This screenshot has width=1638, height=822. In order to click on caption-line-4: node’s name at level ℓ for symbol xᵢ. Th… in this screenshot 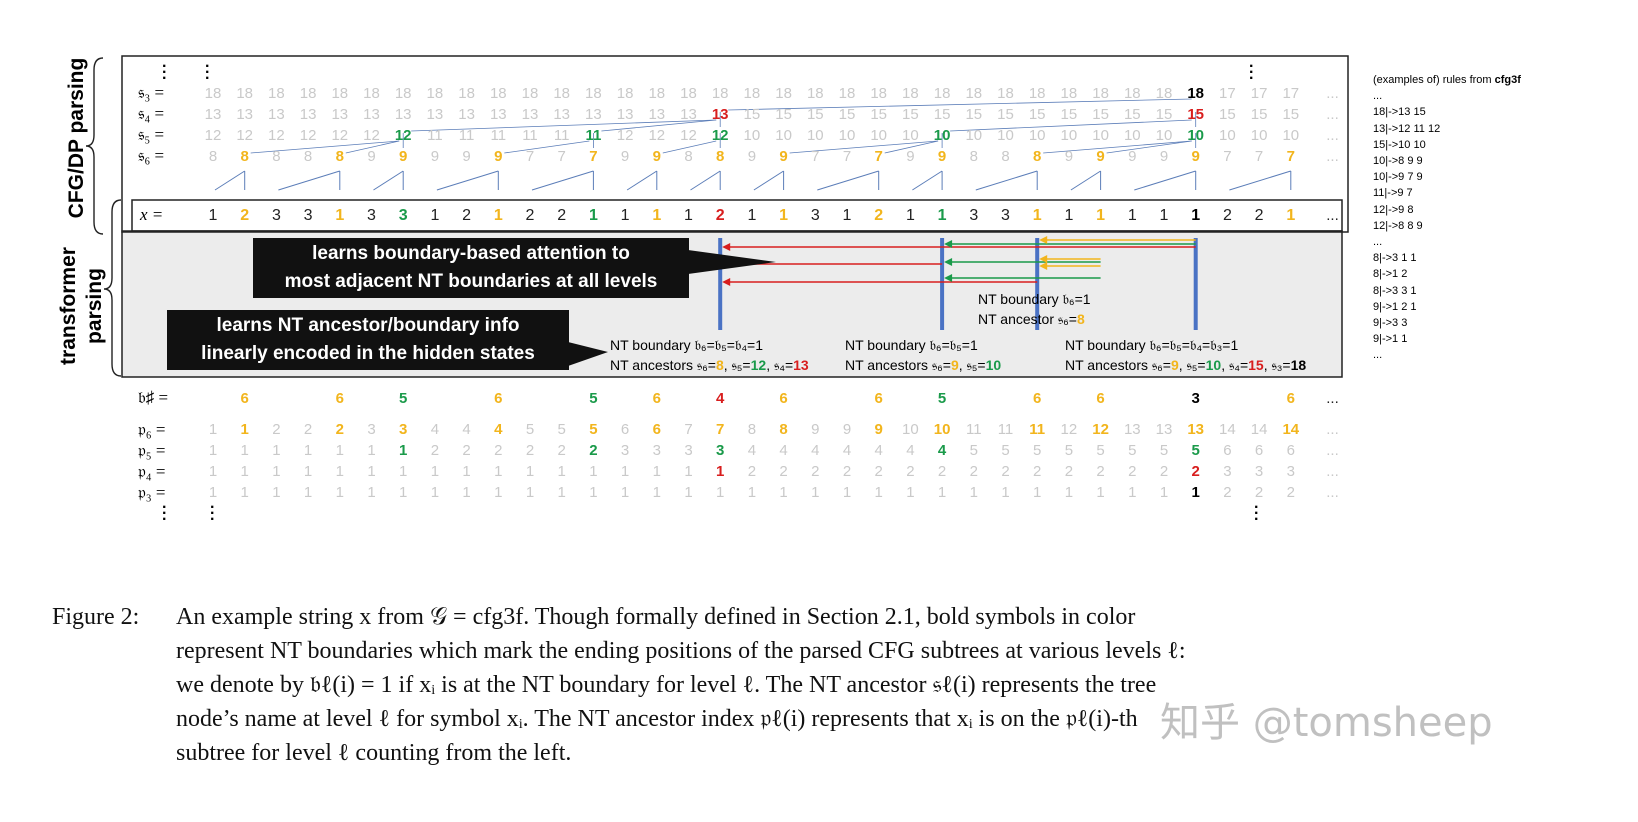, I will do `click(657, 719)`.